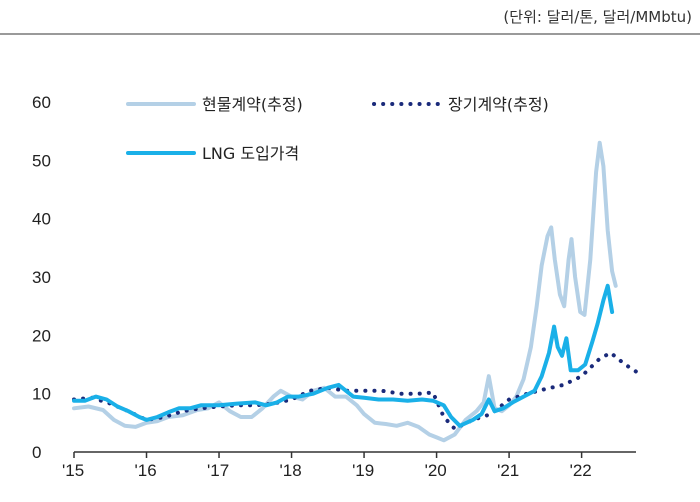 This screenshot has height=502, width=700. Describe the element at coordinates (252, 104) in the screenshot. I see `legend-label-1: 현물계약(추정)` at that location.